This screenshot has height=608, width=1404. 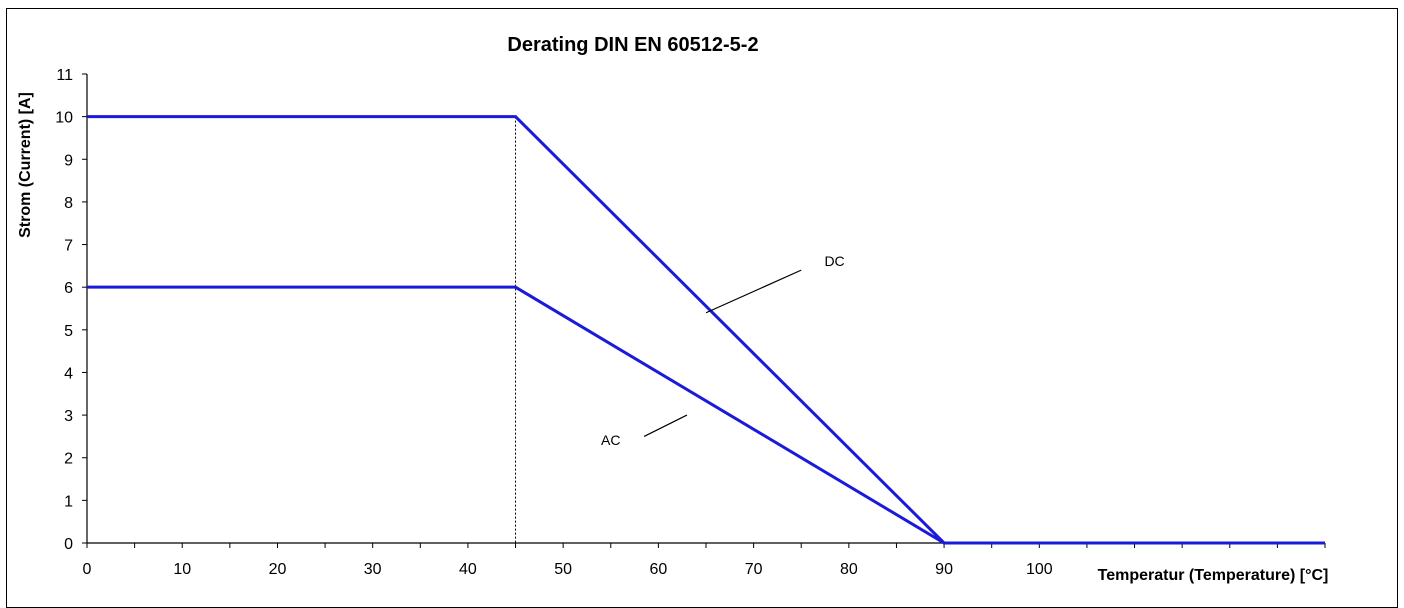 I want to click on y-tick-label: 0, so click(x=68, y=544).